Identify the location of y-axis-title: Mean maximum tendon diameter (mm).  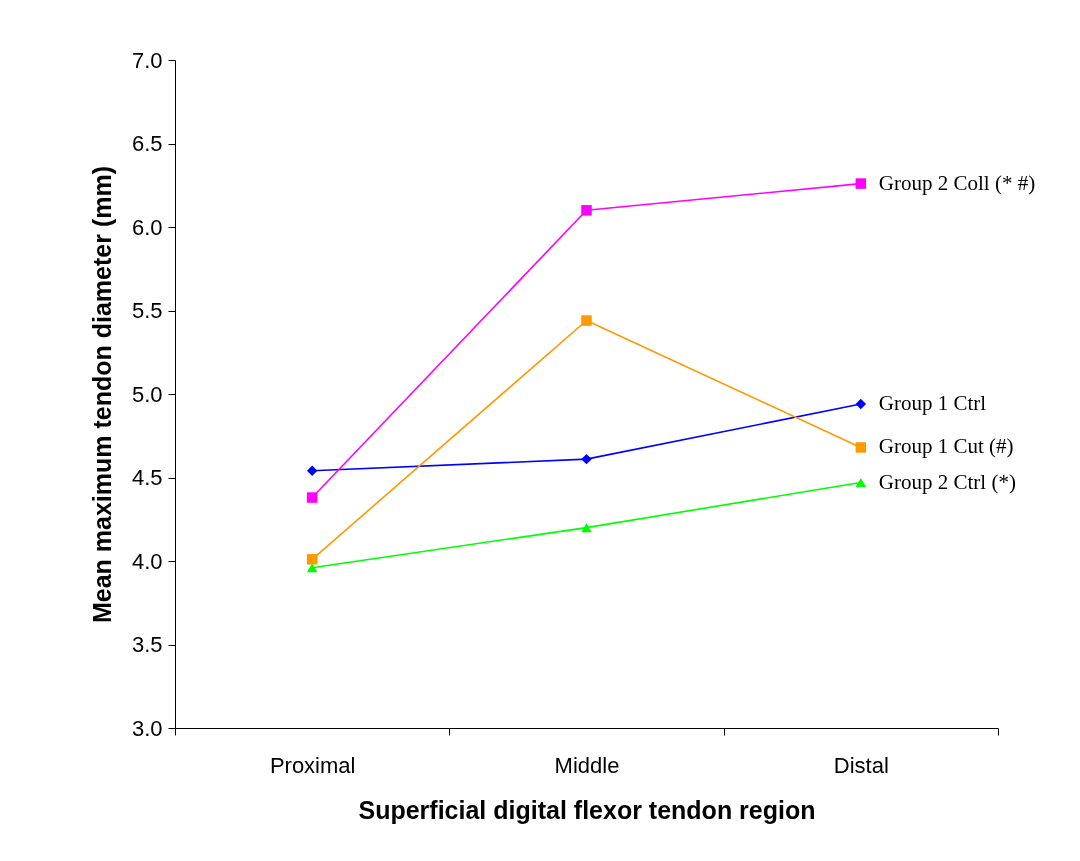
(101, 394).